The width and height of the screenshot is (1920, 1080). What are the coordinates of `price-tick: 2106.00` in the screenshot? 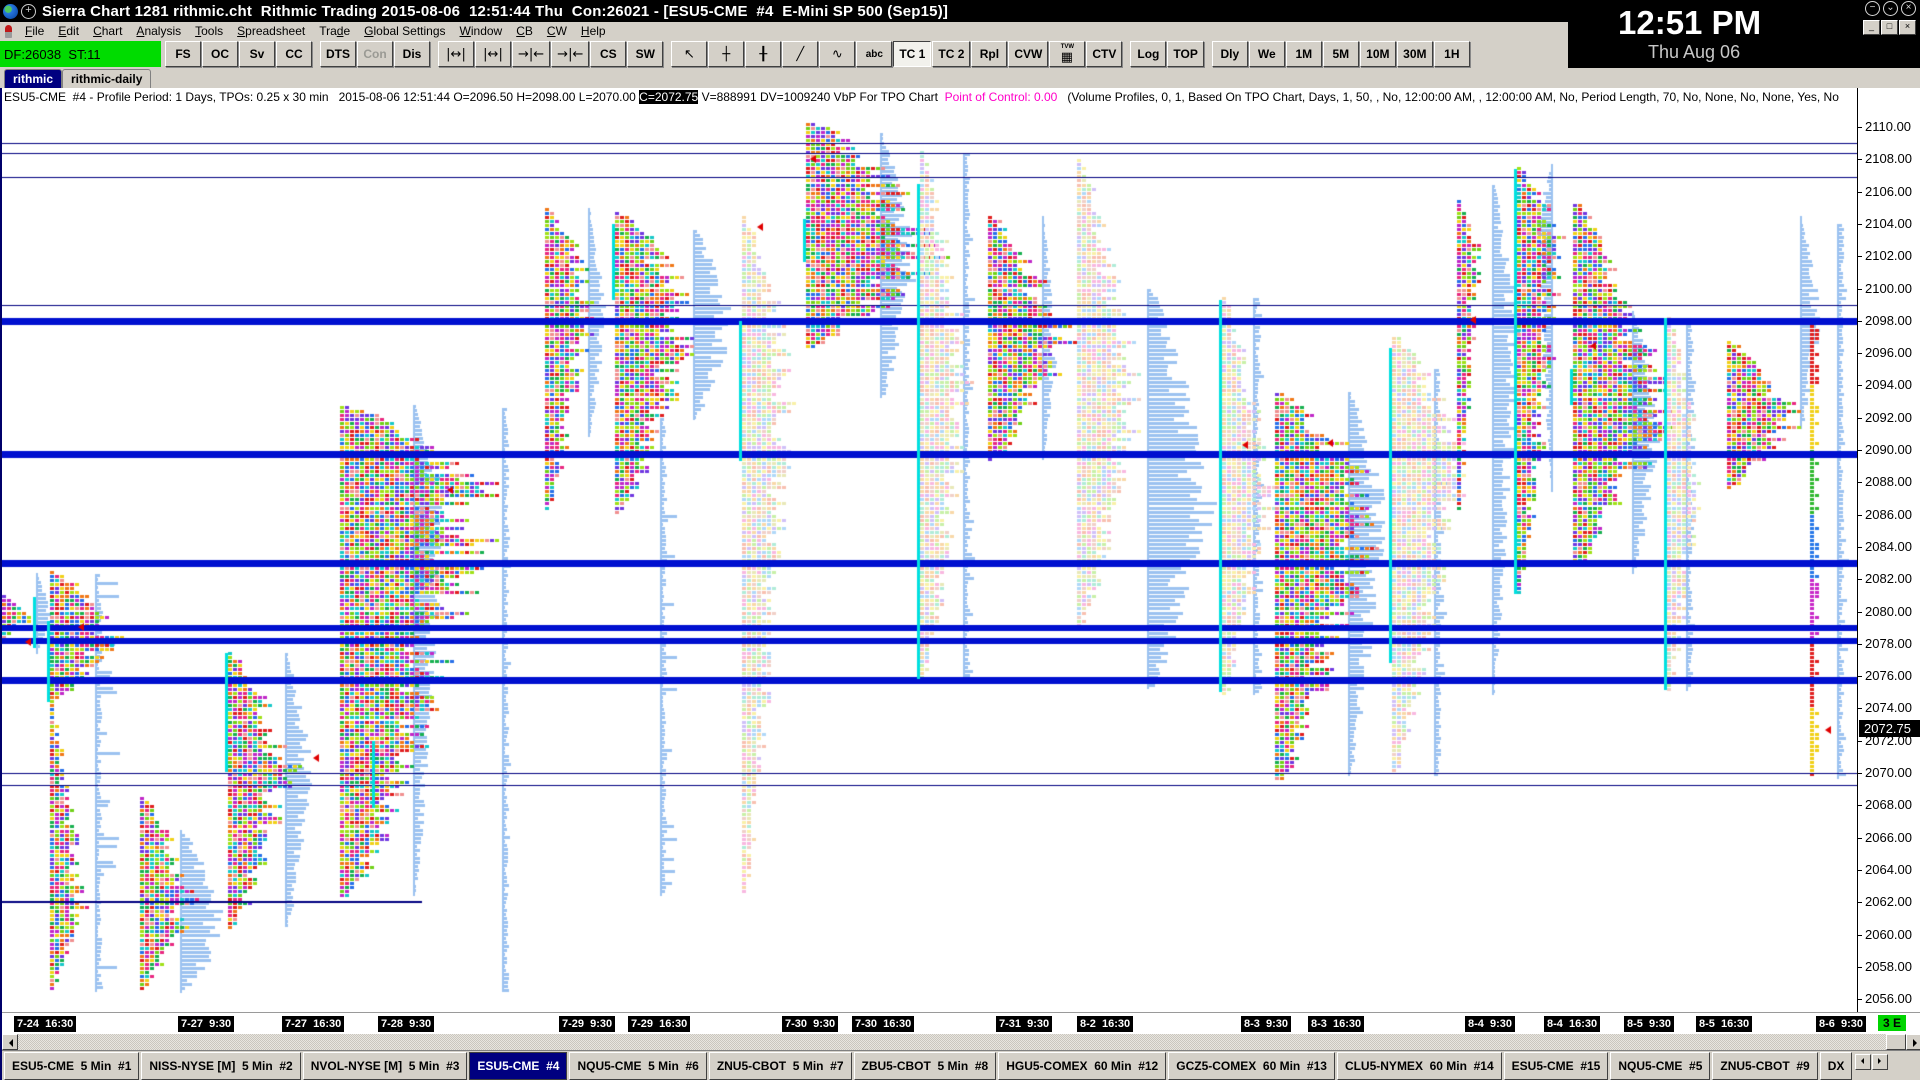 It's located at (1889, 192).